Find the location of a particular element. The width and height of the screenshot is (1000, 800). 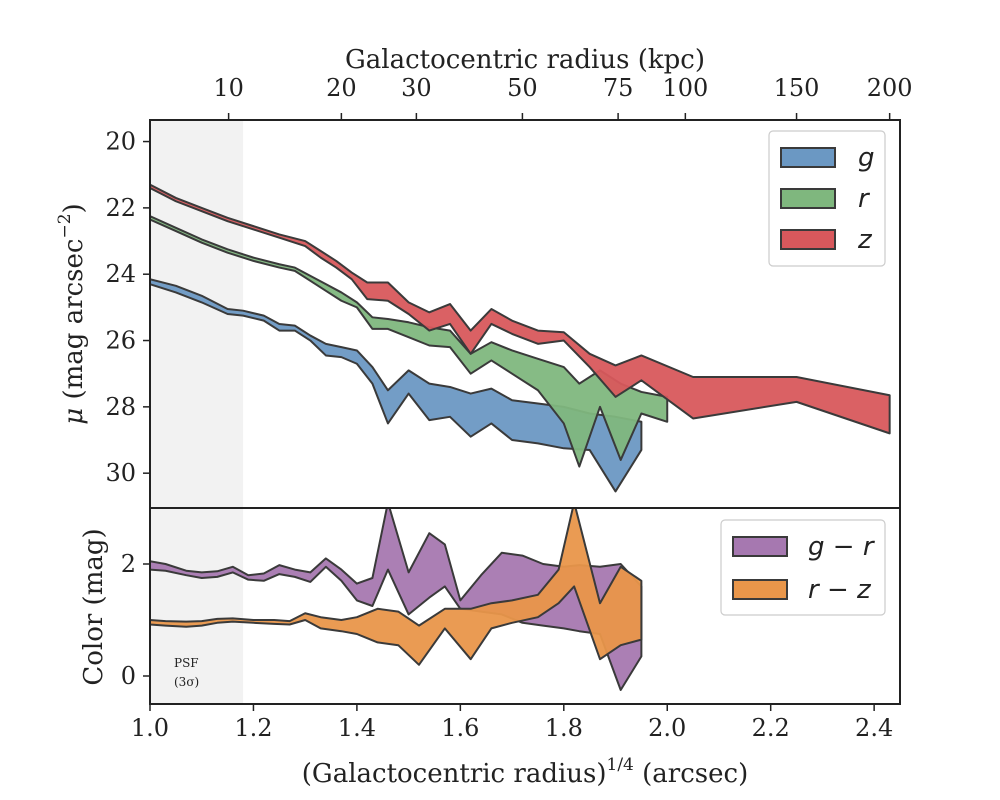

top-tick-label: 20 is located at coordinates (341, 88).